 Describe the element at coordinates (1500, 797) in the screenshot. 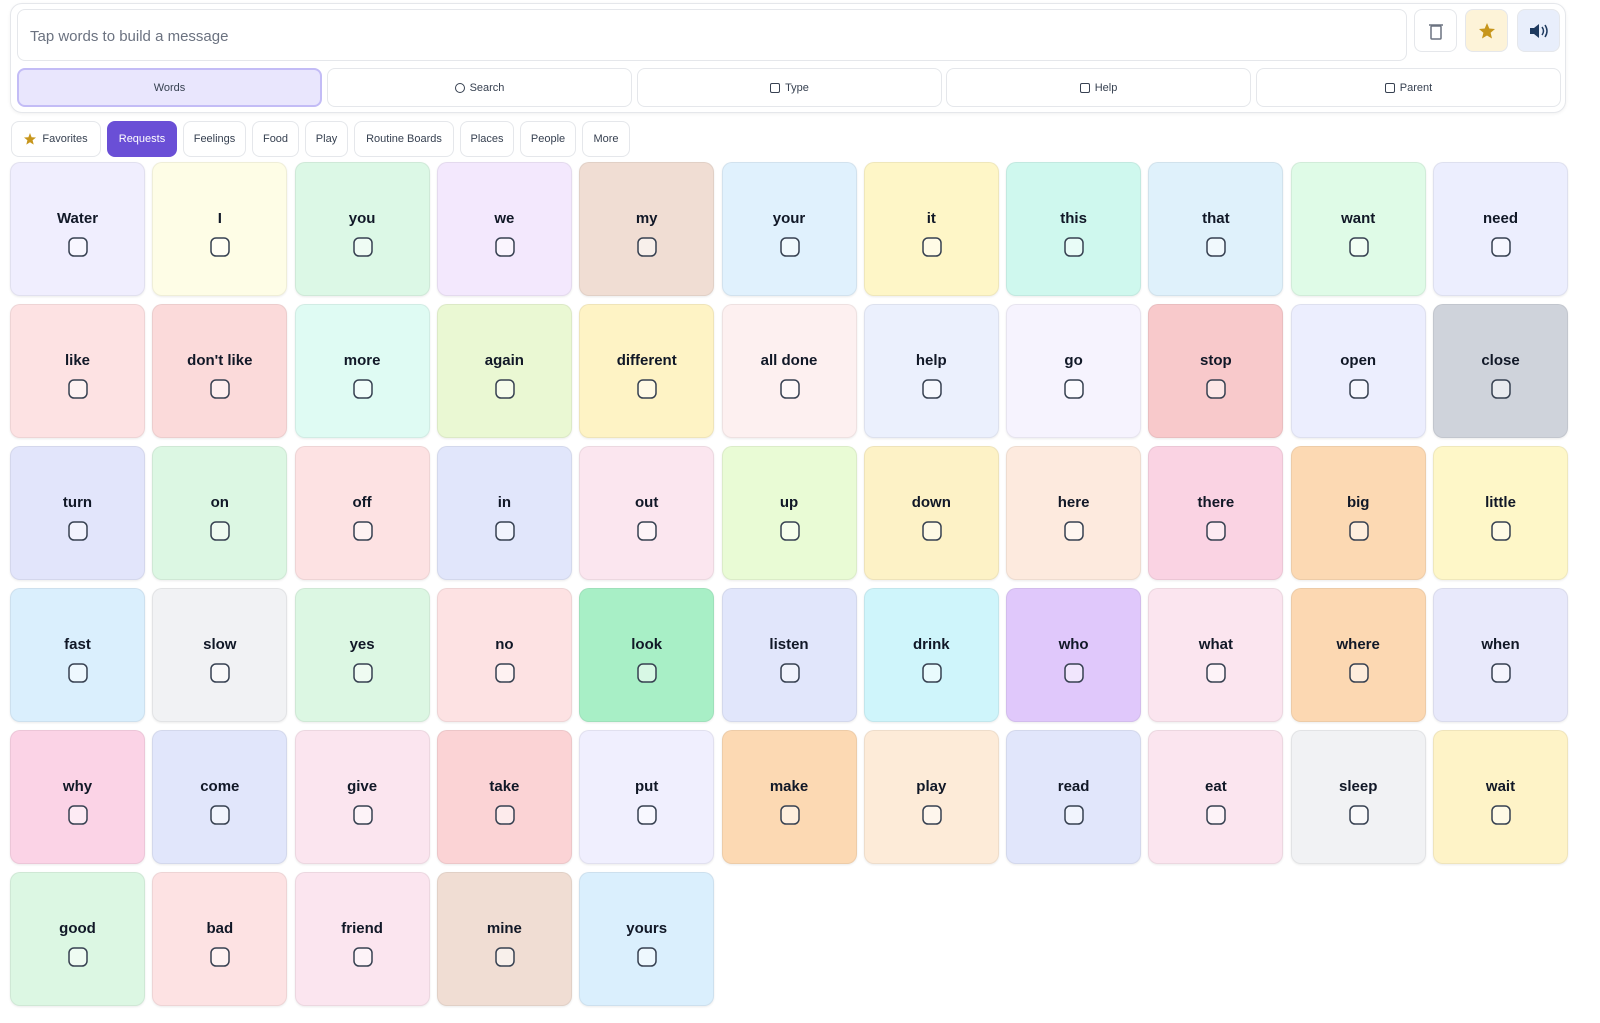

I see `word-tile: wait` at that location.